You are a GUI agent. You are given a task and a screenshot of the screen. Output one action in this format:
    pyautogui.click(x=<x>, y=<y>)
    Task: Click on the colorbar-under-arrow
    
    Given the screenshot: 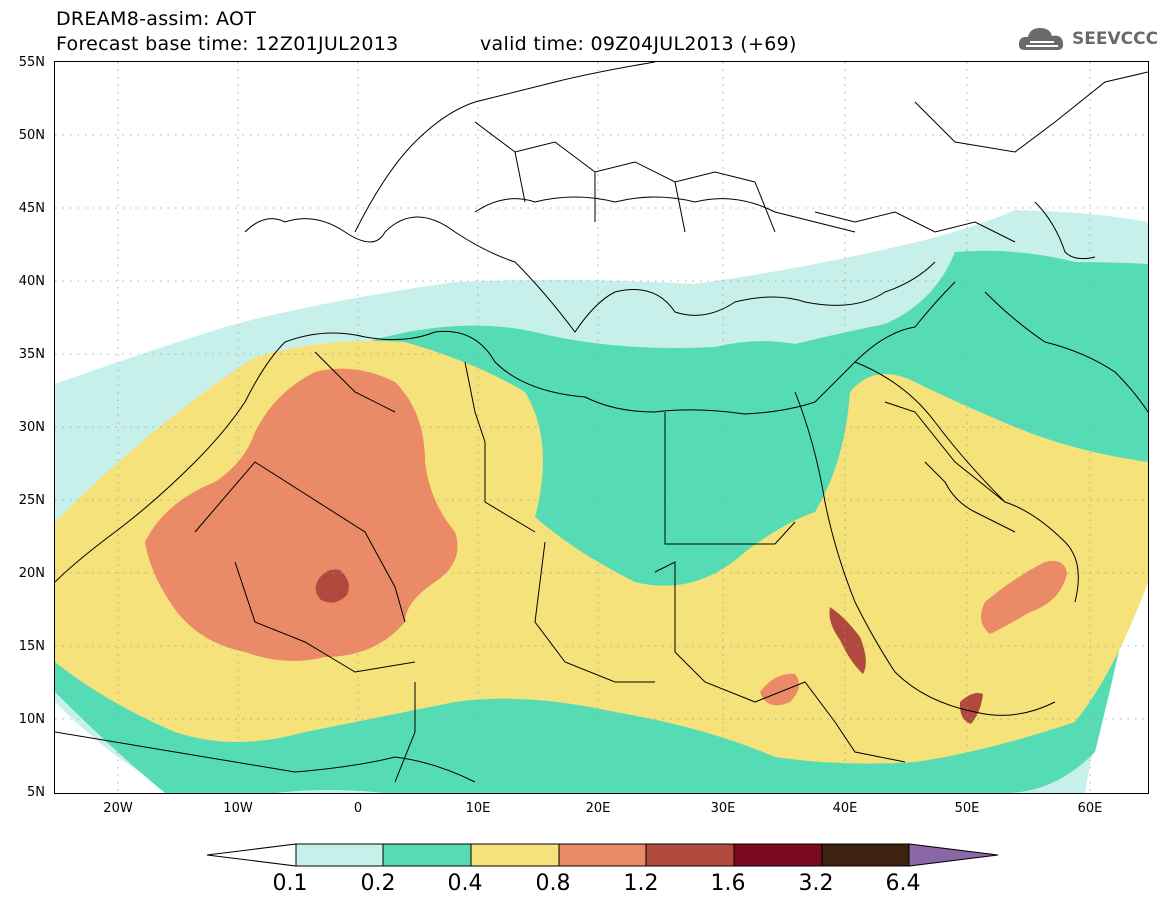 What is the action you would take?
    pyautogui.click(x=251, y=855)
    